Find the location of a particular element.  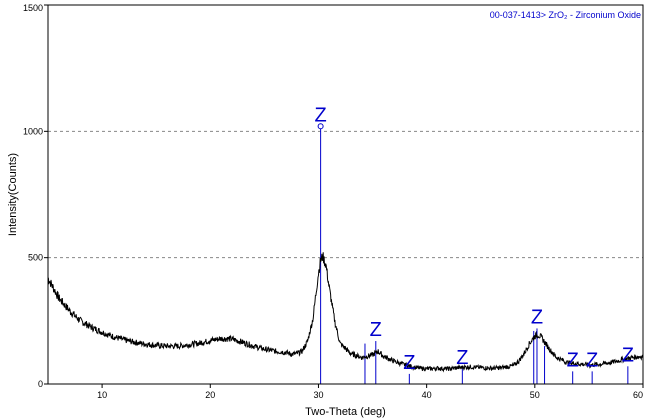

x-tick-label: 50 is located at coordinates (535, 395).